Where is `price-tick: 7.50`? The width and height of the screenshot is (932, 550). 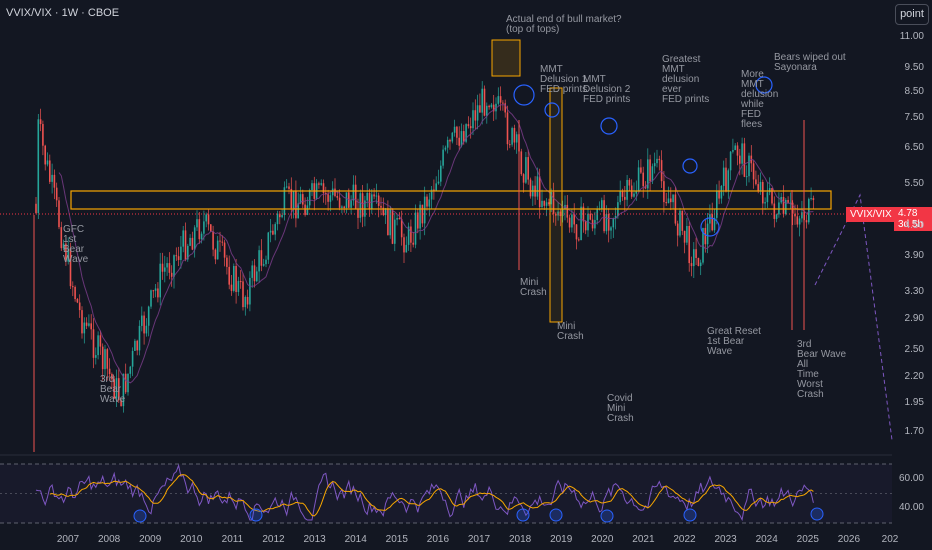
price-tick: 7.50 is located at coordinates (914, 118).